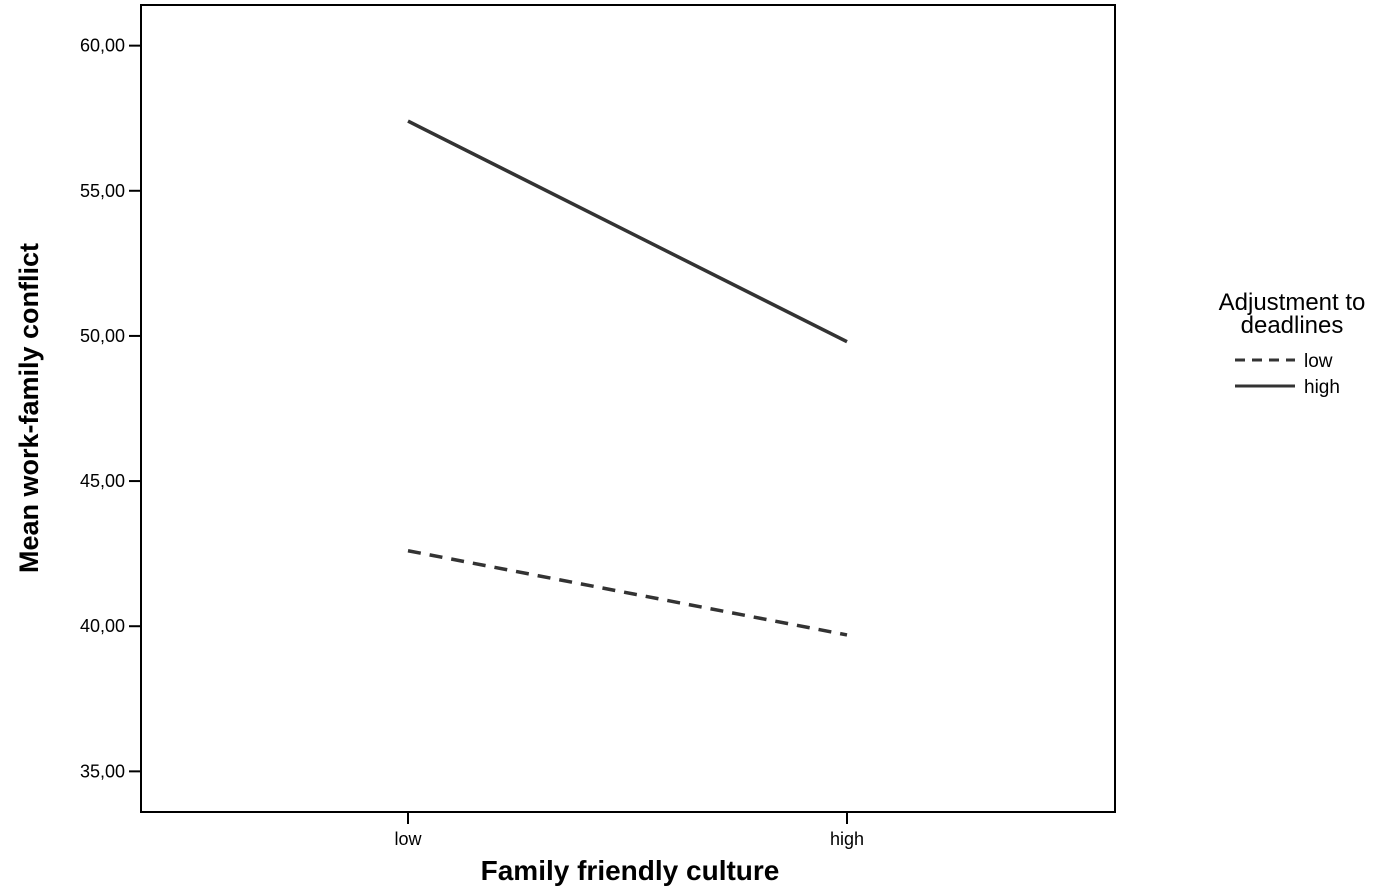  Describe the element at coordinates (1318, 361) in the screenshot. I see `legend-label-low: low` at that location.